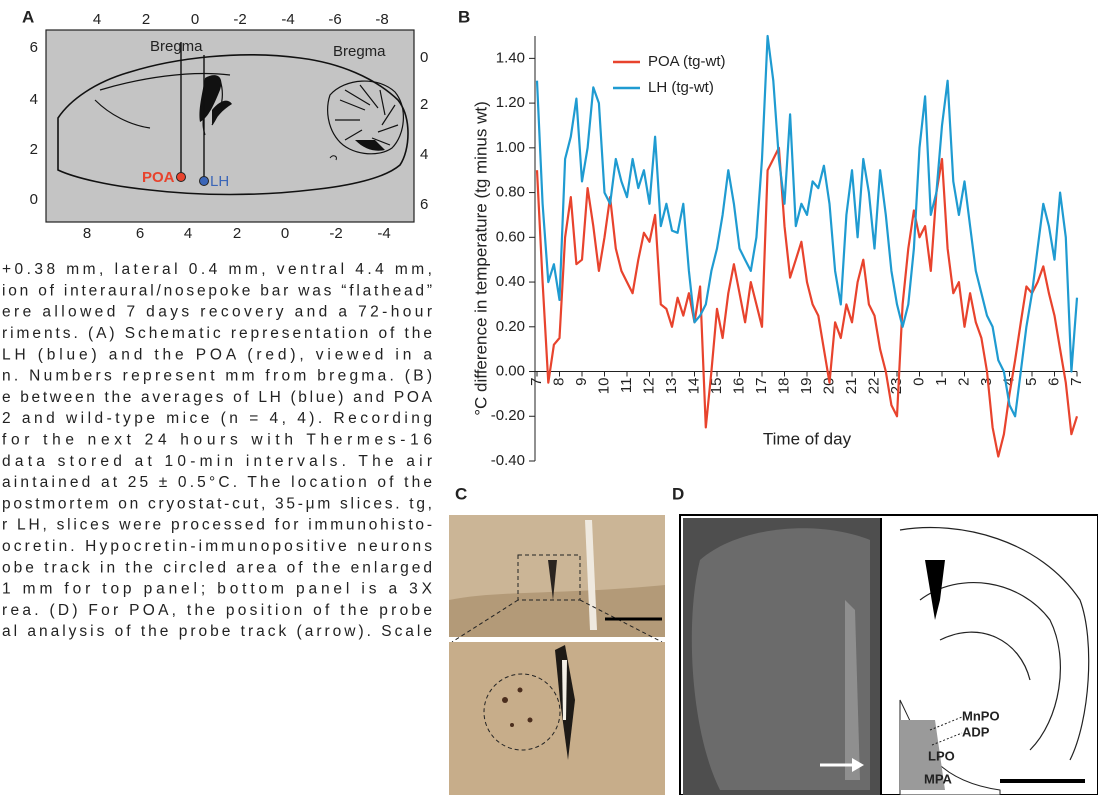 The image size is (1098, 795). What do you see at coordinates (219, 181) in the screenshot?
I see `lh-label: LH` at bounding box center [219, 181].